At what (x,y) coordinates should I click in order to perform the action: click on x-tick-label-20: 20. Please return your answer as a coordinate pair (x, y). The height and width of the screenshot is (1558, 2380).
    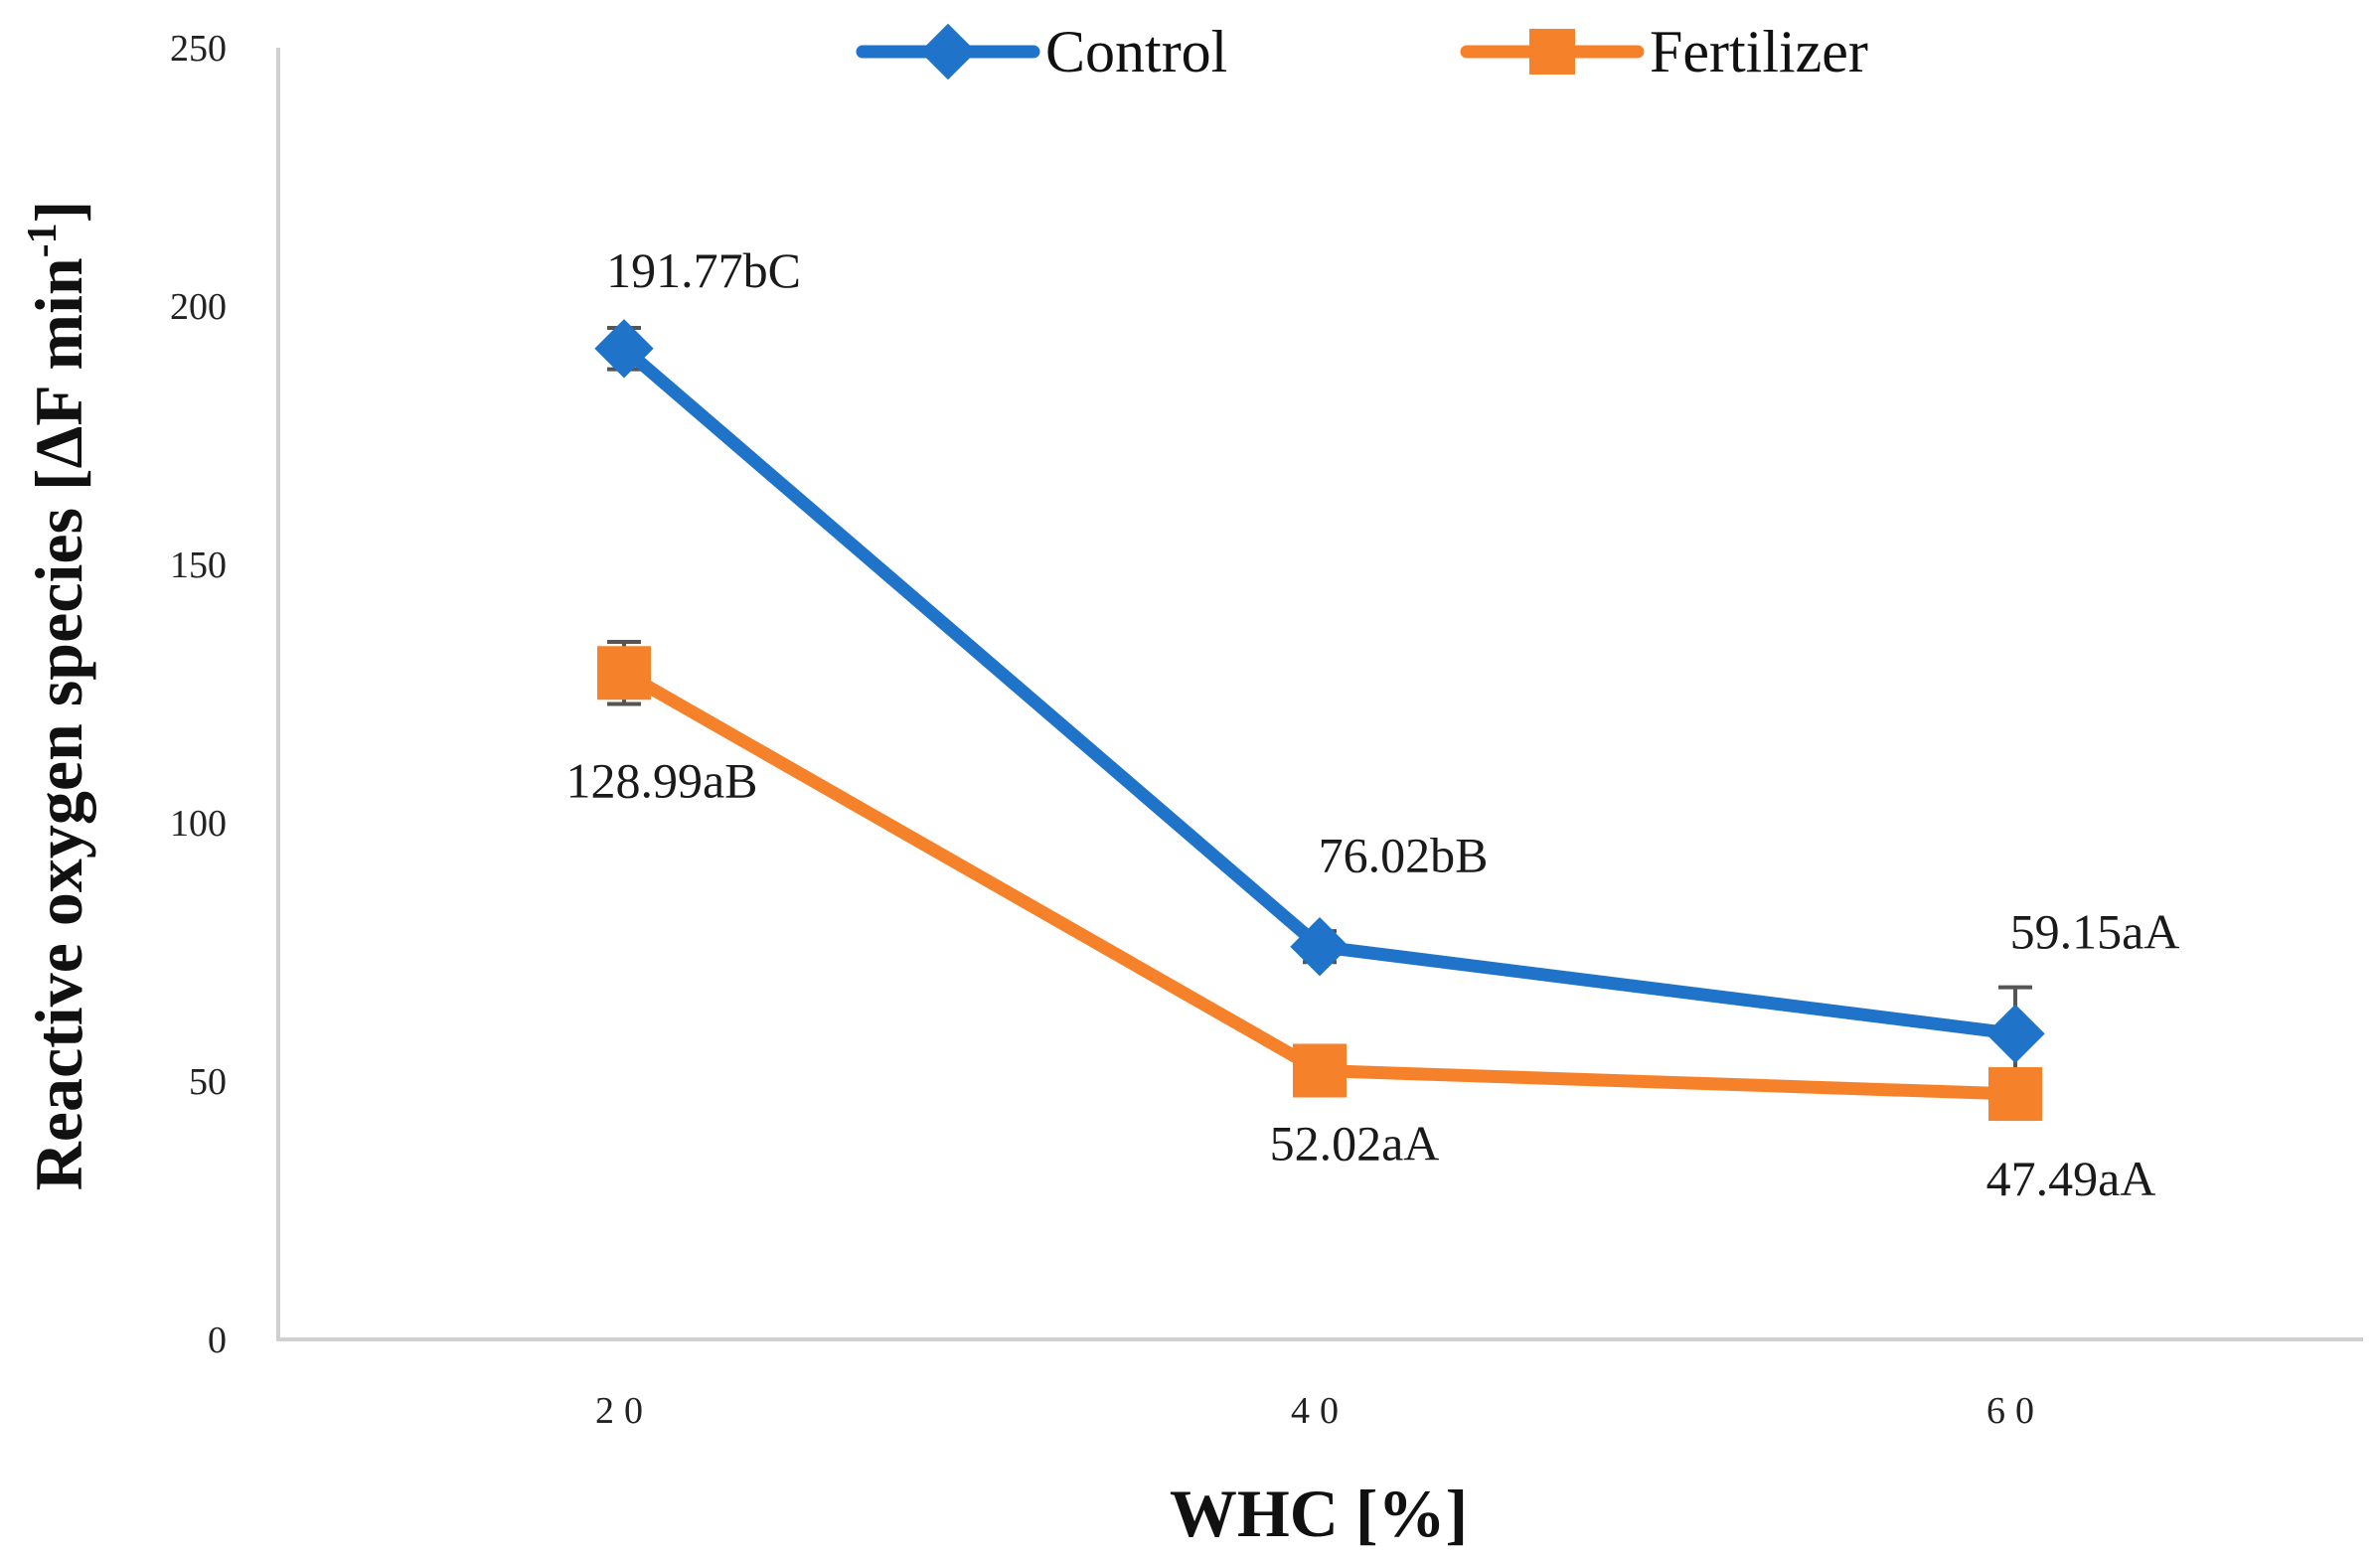
    Looking at the image, I should click on (624, 1411).